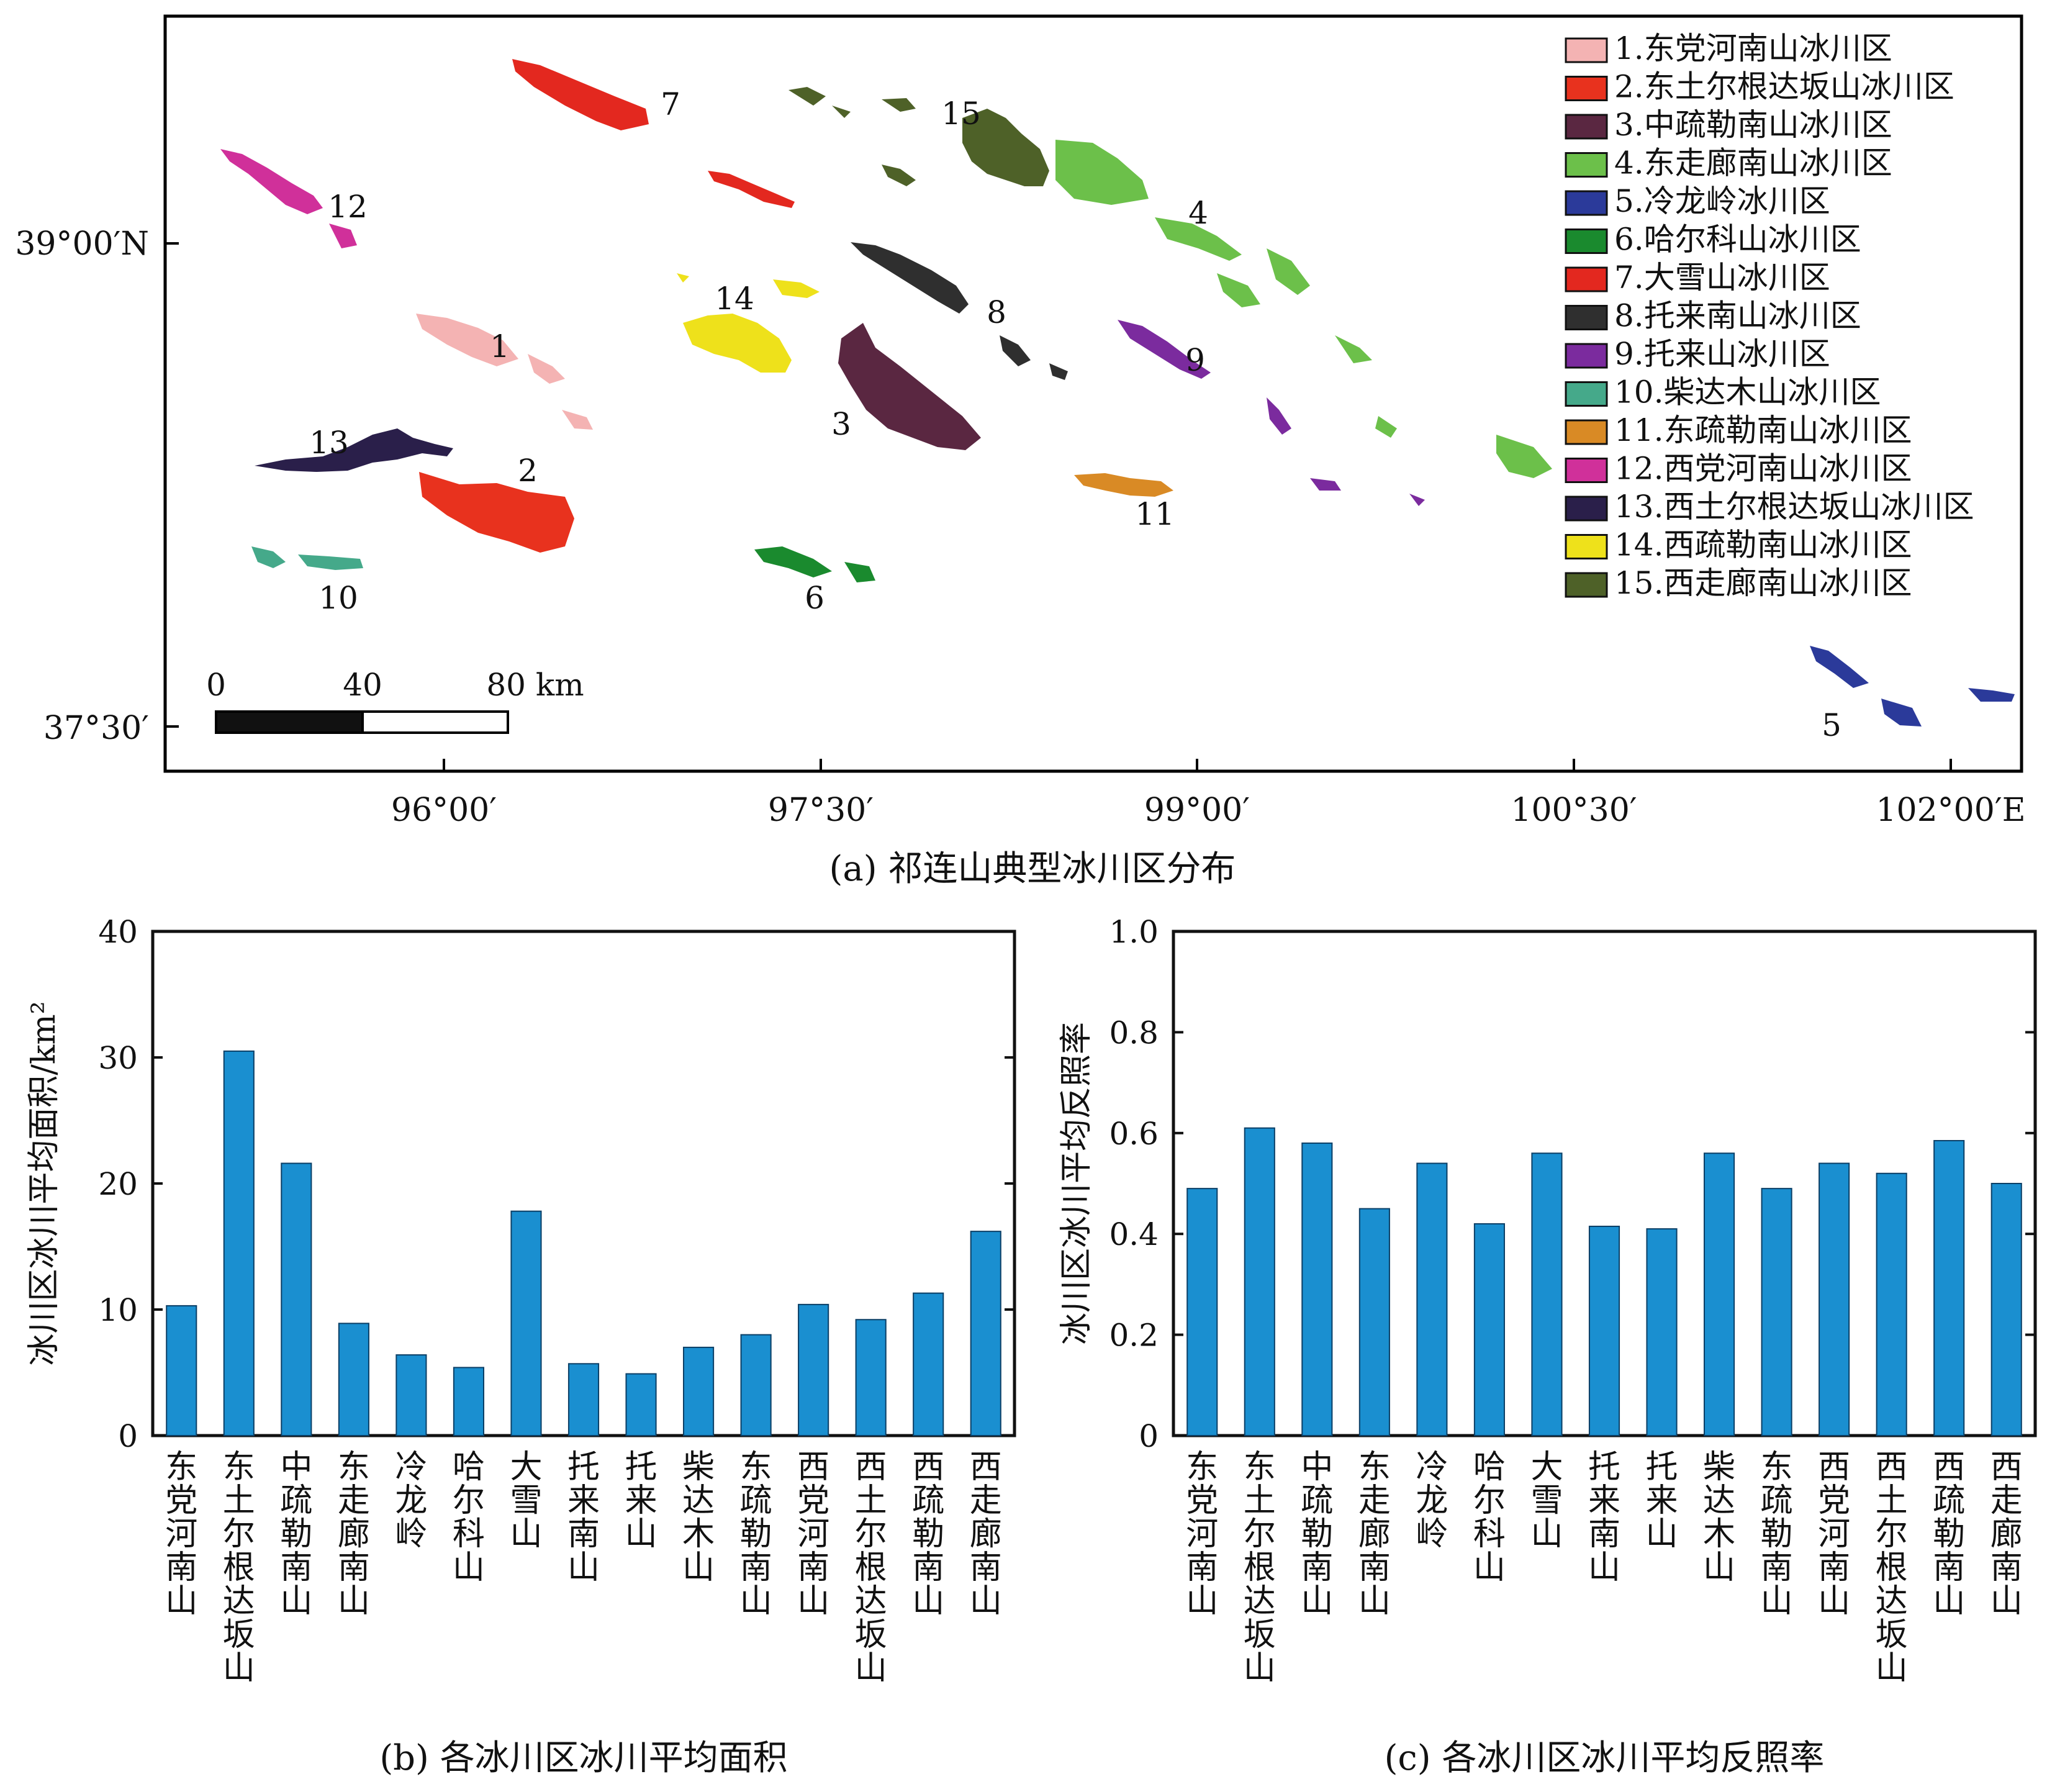 The image size is (2065, 1792). Describe the element at coordinates (395, 700) in the screenshot. I see `scale-bar: 0 40 80 km` at that location.